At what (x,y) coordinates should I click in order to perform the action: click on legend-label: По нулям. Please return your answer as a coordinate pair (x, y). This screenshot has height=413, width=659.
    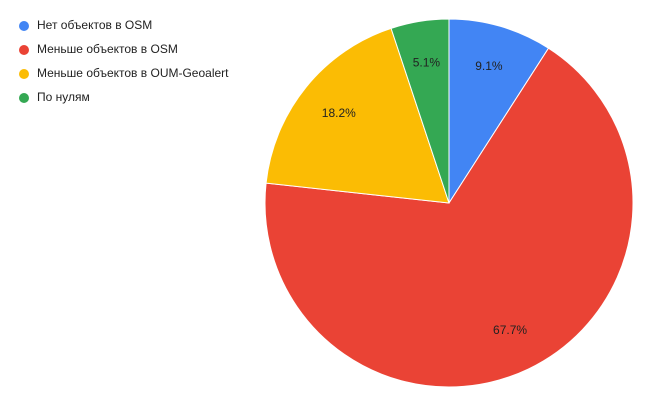
    Looking at the image, I should click on (63, 97).